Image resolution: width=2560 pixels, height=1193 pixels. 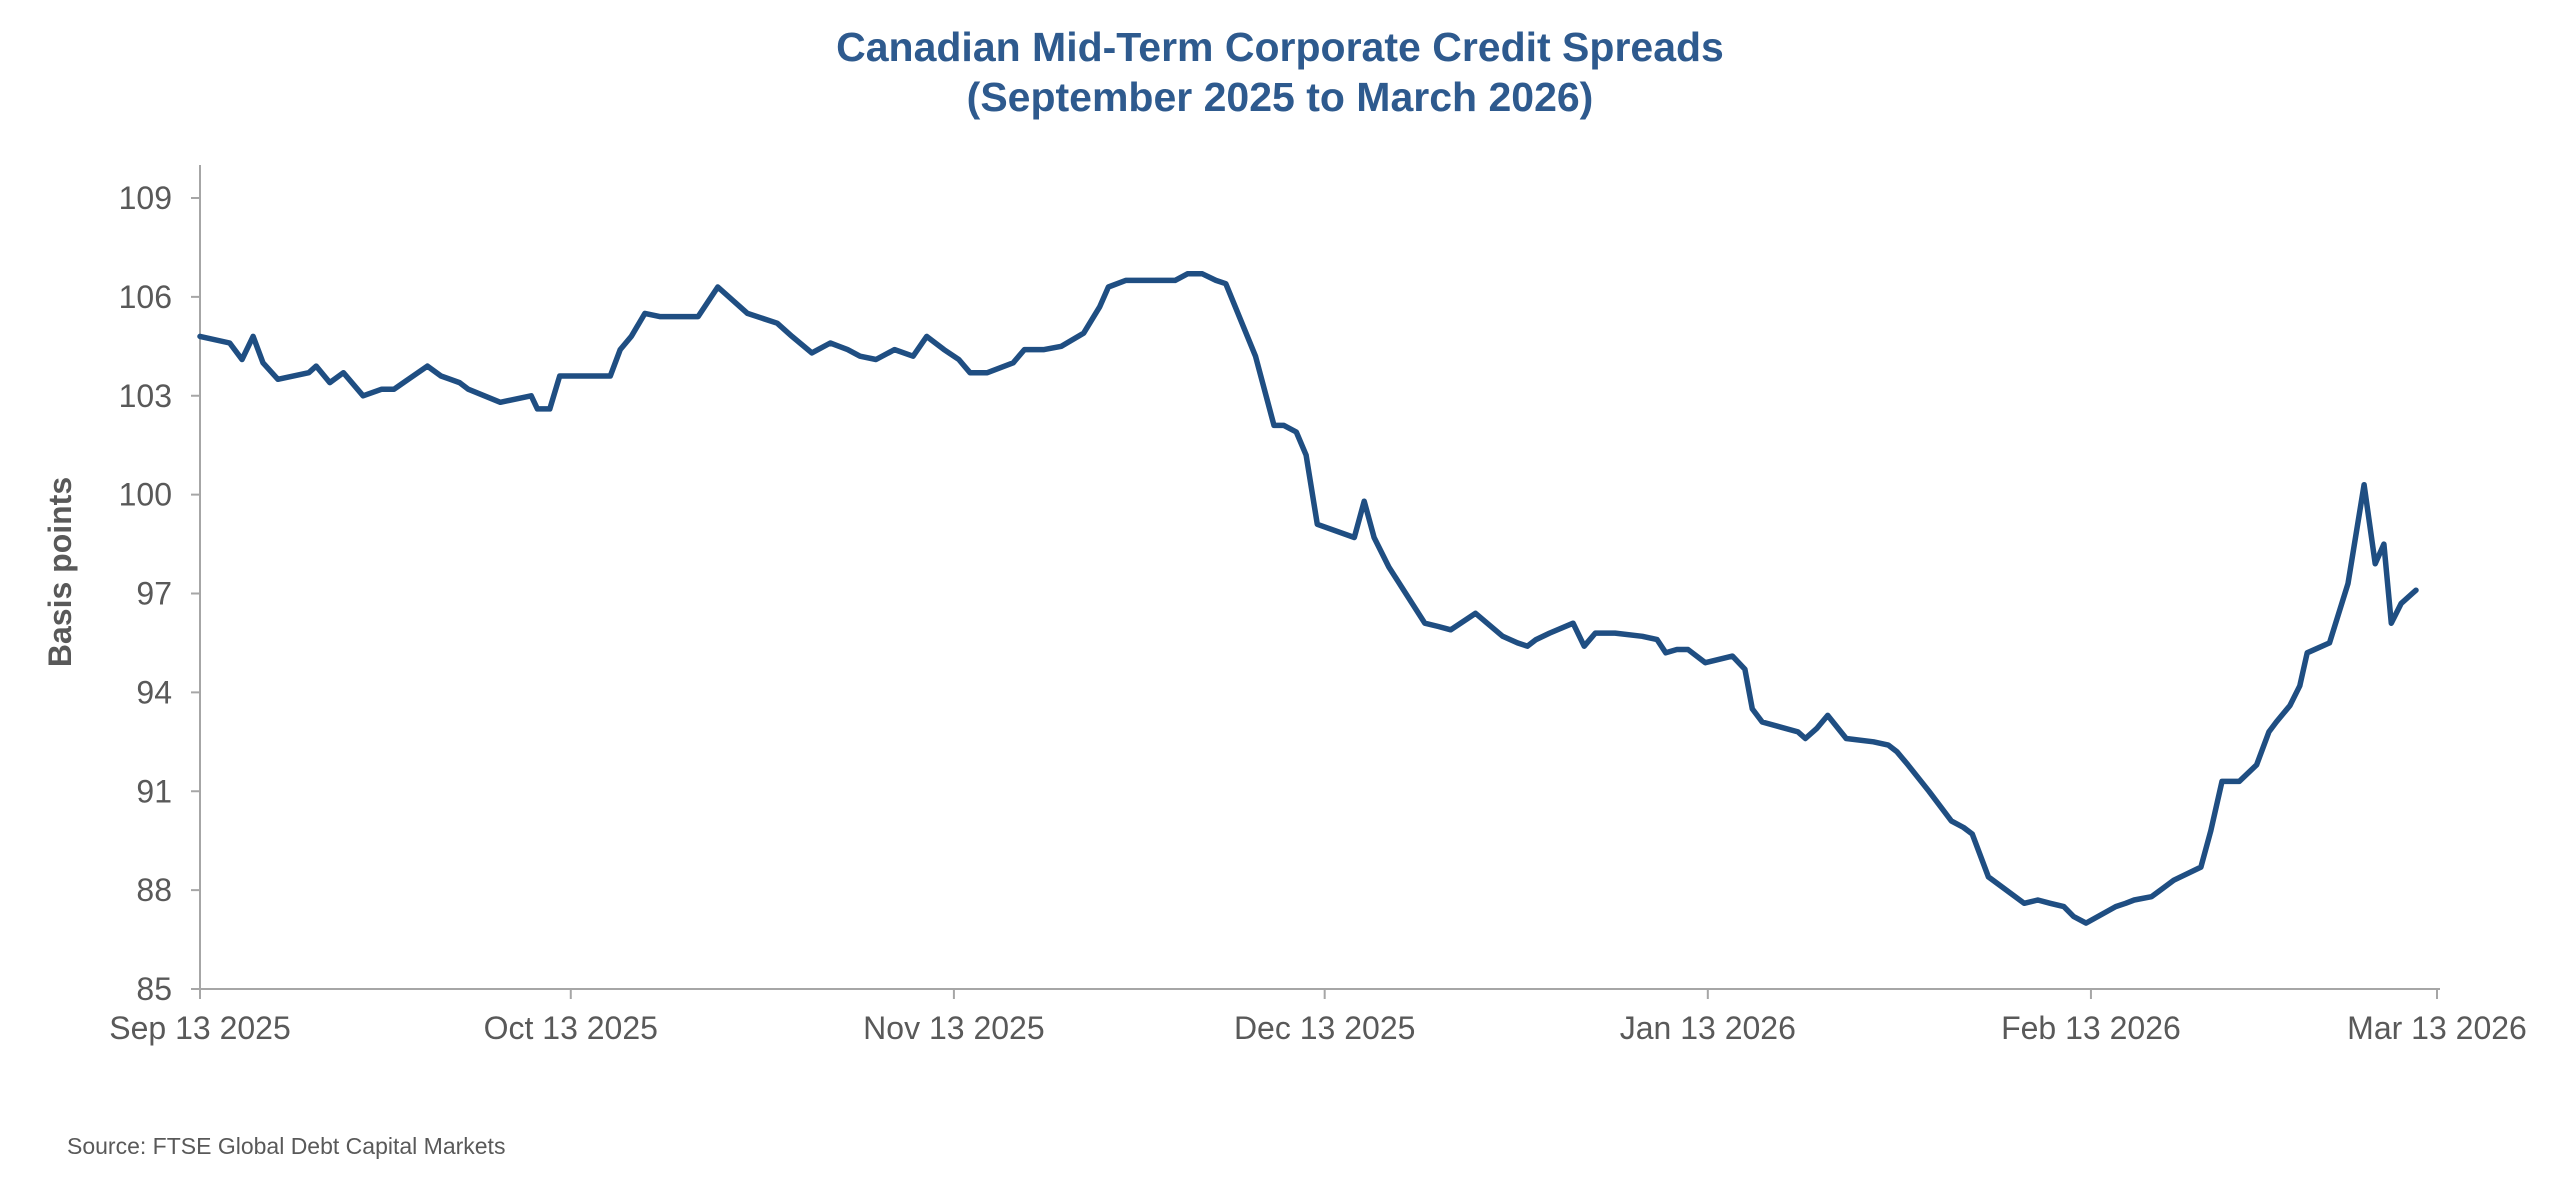 I want to click on y-tick-label: 94, so click(x=154, y=692).